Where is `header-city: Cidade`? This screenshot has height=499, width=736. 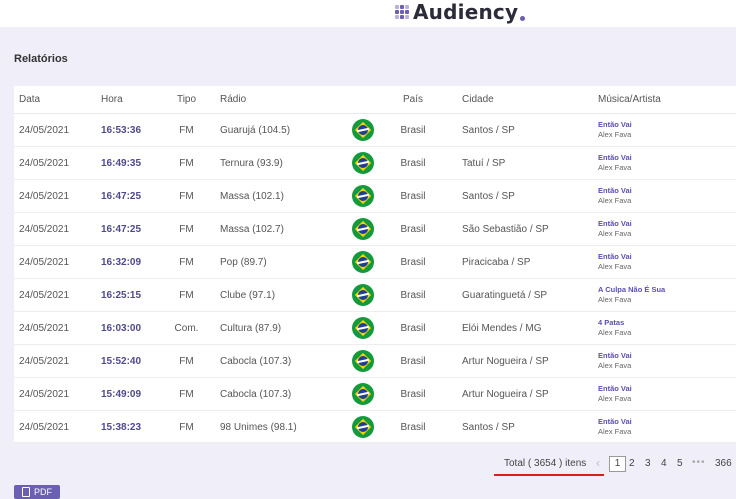
header-city: Cidade is located at coordinates (522, 100).